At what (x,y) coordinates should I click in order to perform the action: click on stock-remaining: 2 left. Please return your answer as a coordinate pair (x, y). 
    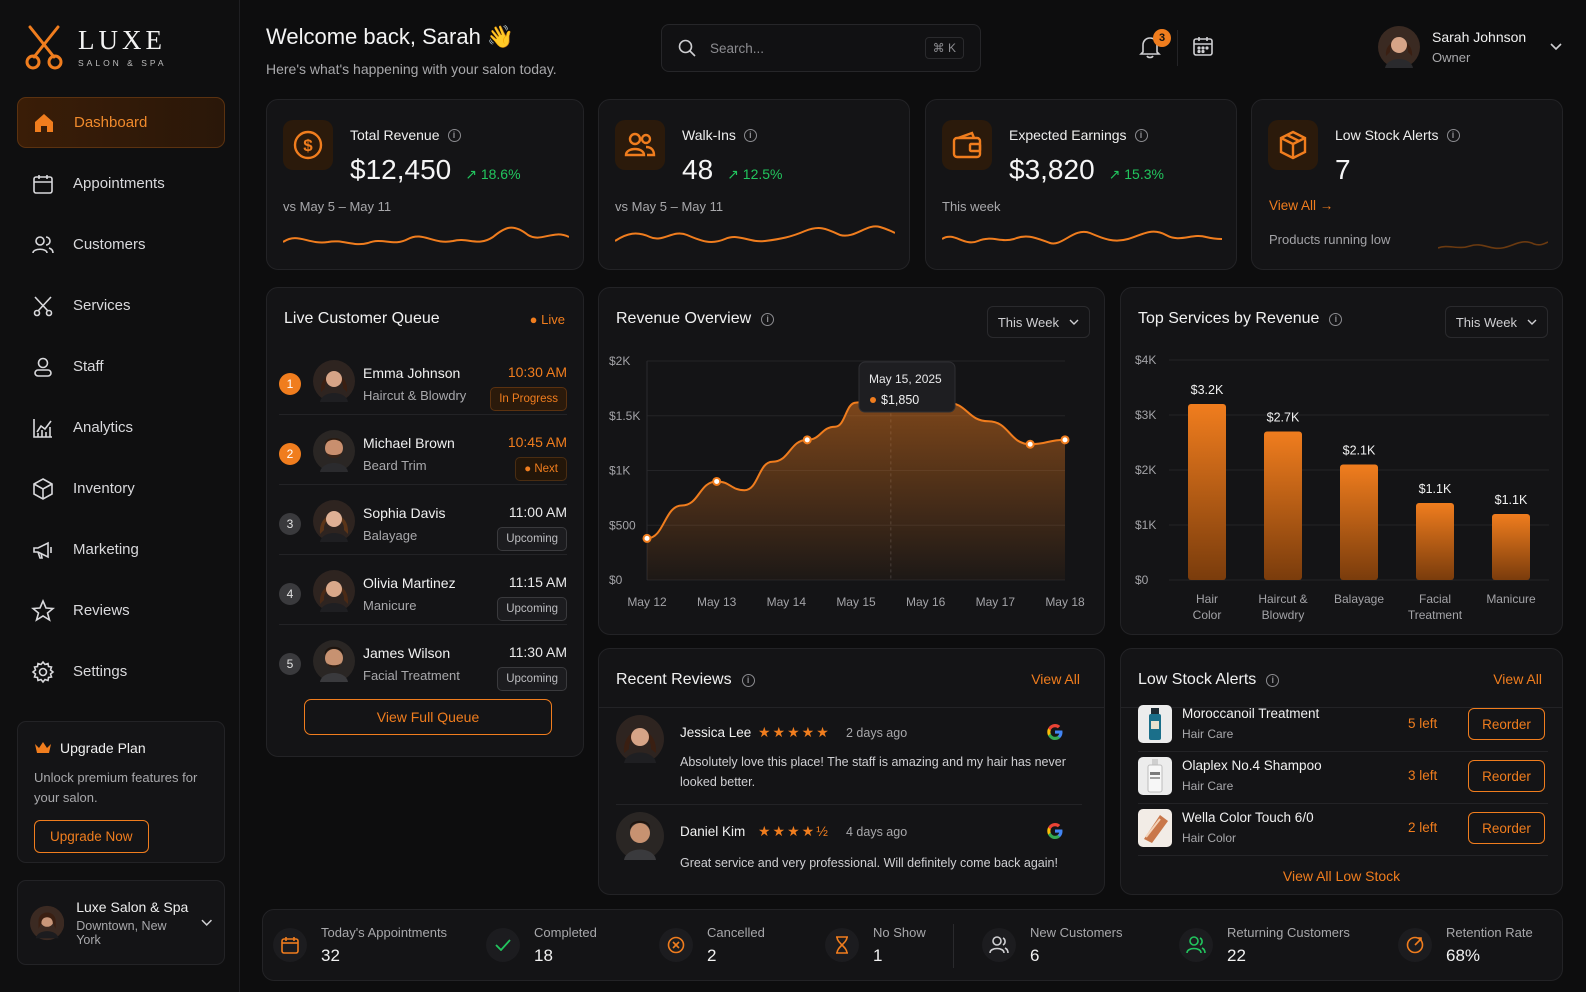
    Looking at the image, I should click on (1423, 827).